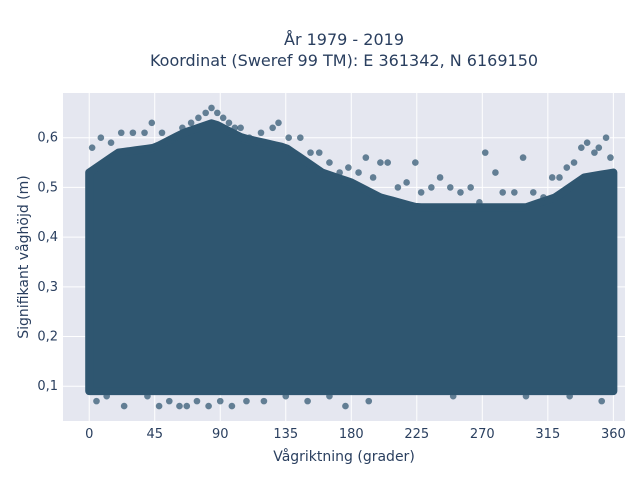 The image size is (640, 480). Describe the element at coordinates (344, 39) in the screenshot. I see `chart-title-line1: År 1979 - 2019` at that location.